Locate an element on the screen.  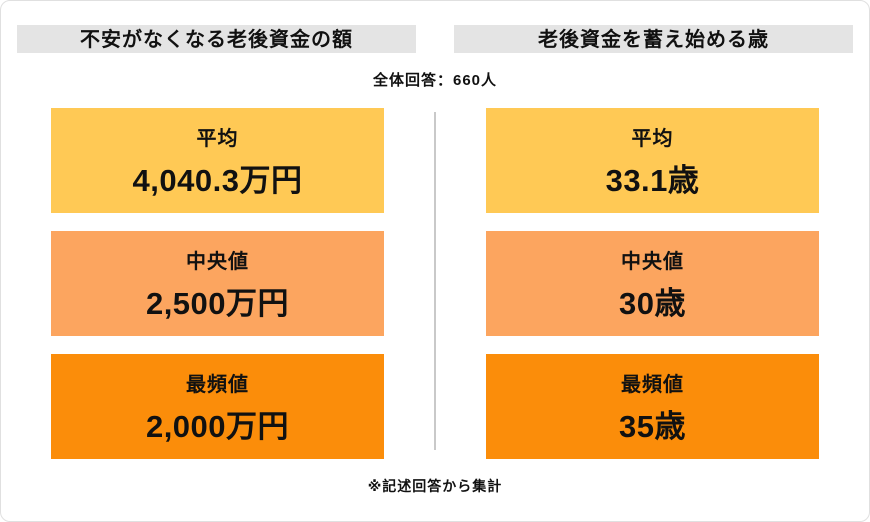
footnote: ※記述回答から集計 is located at coordinates (435, 486).